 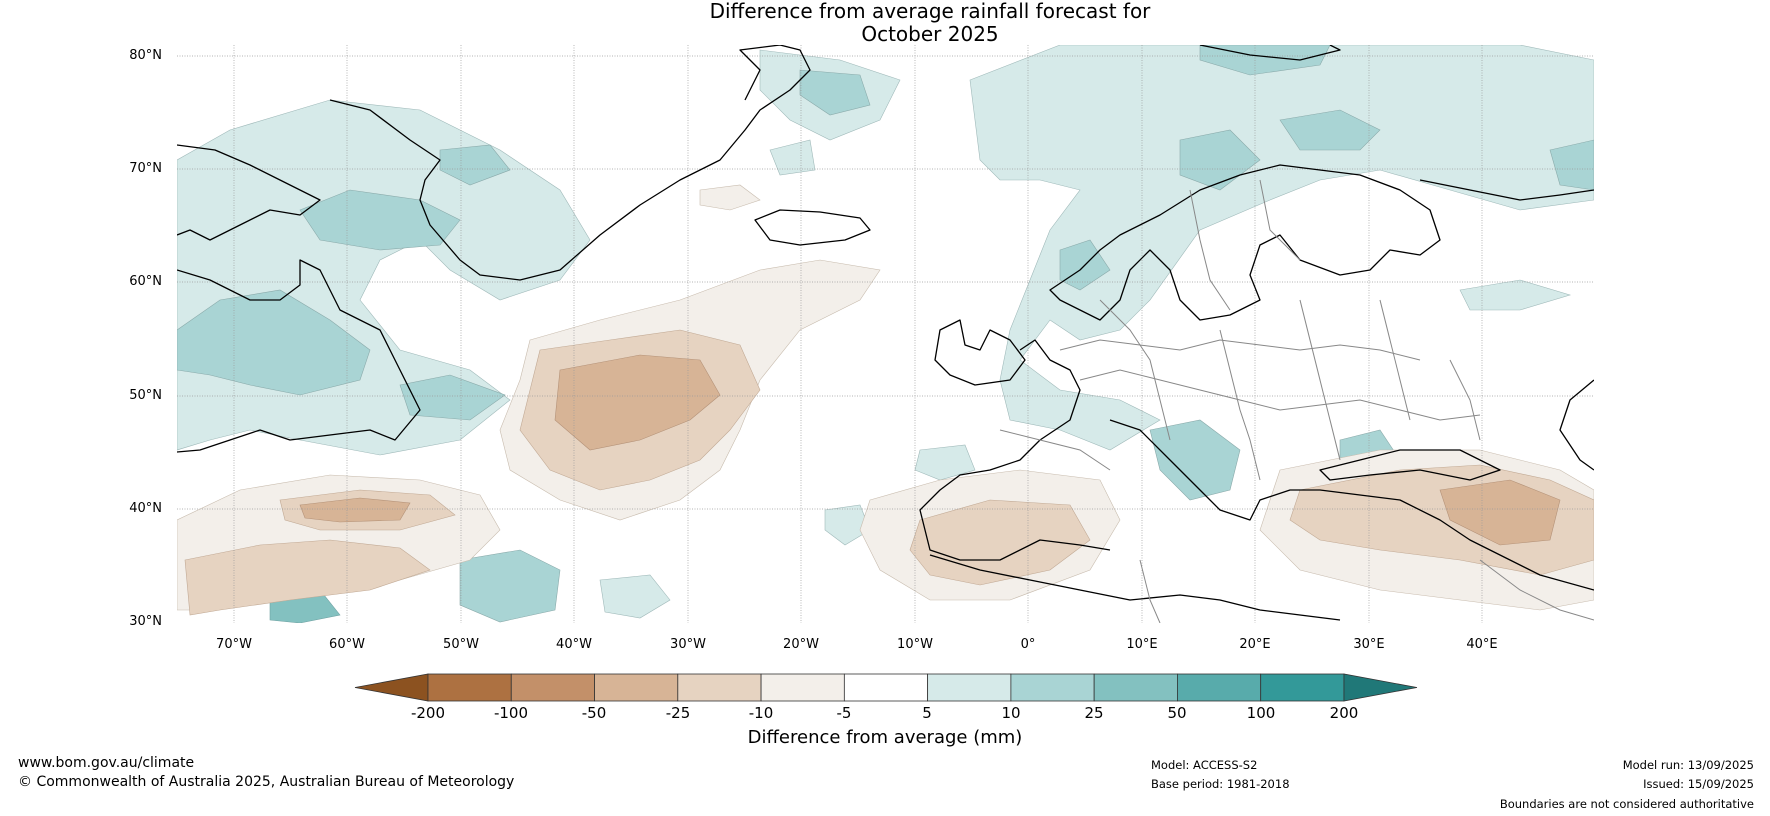 What do you see at coordinates (1688, 765) in the screenshot?
I see `model-run-text: Model run: 13/09/2025` at bounding box center [1688, 765].